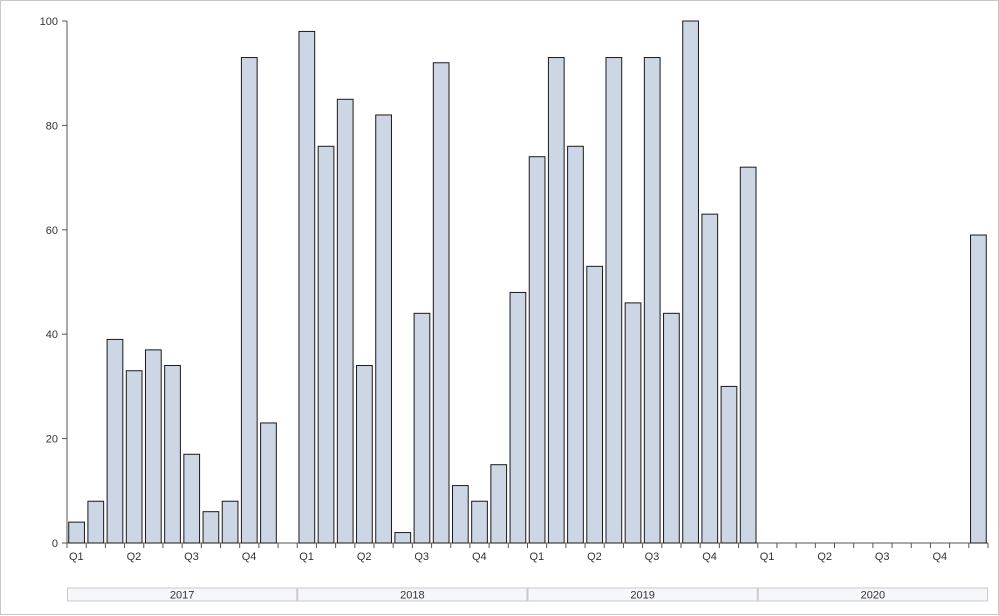 This screenshot has width=999, height=616. What do you see at coordinates (52, 335) in the screenshot?
I see `y-tick-label: 40` at bounding box center [52, 335].